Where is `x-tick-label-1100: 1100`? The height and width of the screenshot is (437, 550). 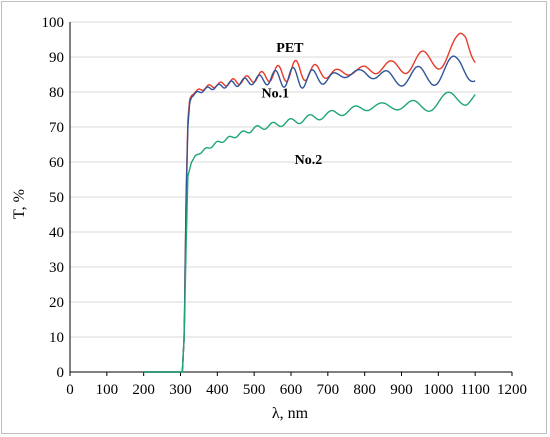 x-tick-label-1100: 1100 is located at coordinates (474, 390).